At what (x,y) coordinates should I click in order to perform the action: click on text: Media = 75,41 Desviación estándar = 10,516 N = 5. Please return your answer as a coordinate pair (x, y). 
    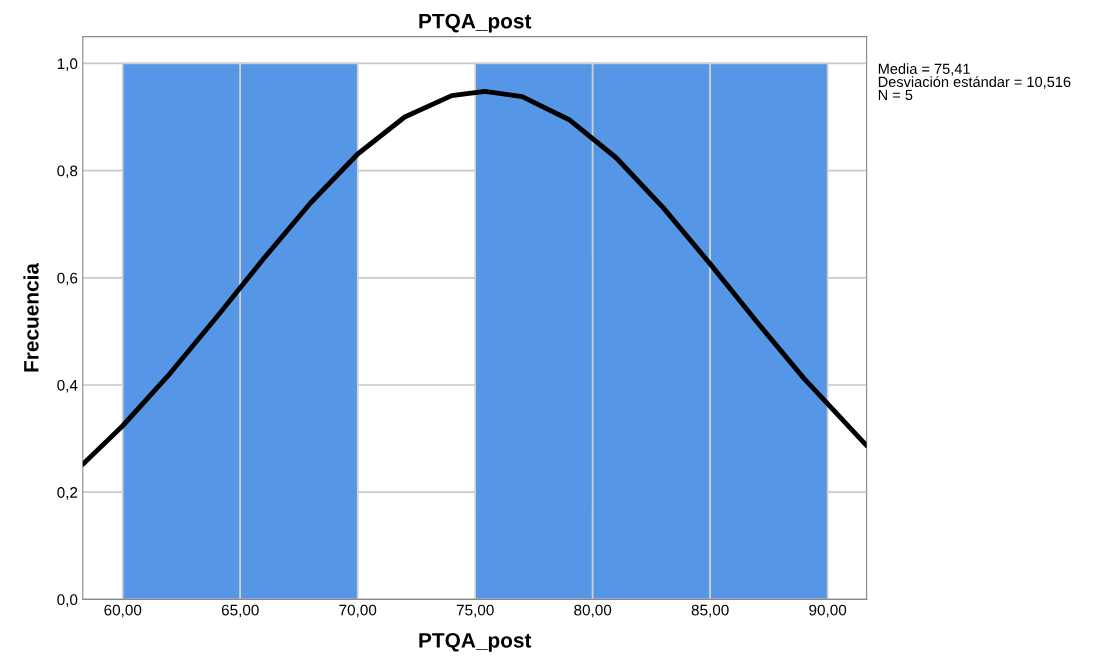
    Looking at the image, I should click on (974, 82).